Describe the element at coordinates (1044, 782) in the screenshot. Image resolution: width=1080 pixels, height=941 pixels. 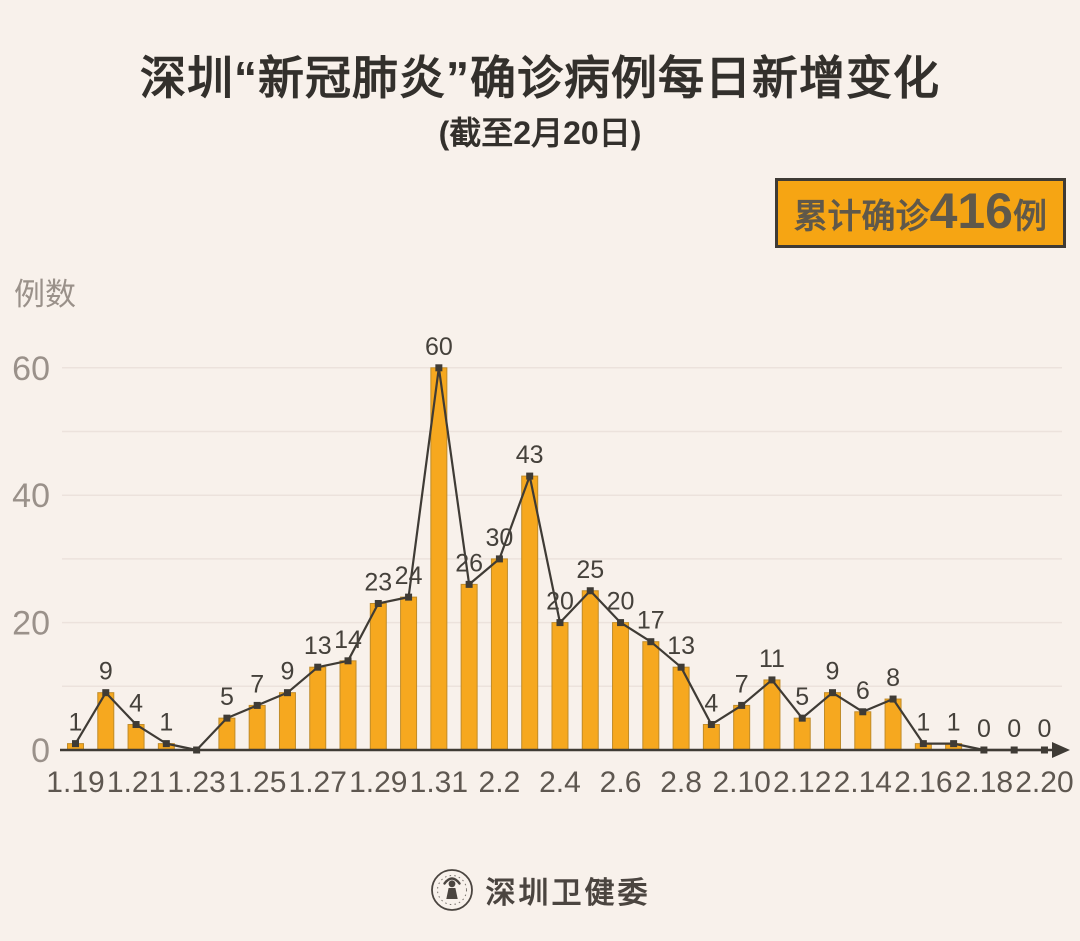
I see `x-tick-label: 2.20` at that location.